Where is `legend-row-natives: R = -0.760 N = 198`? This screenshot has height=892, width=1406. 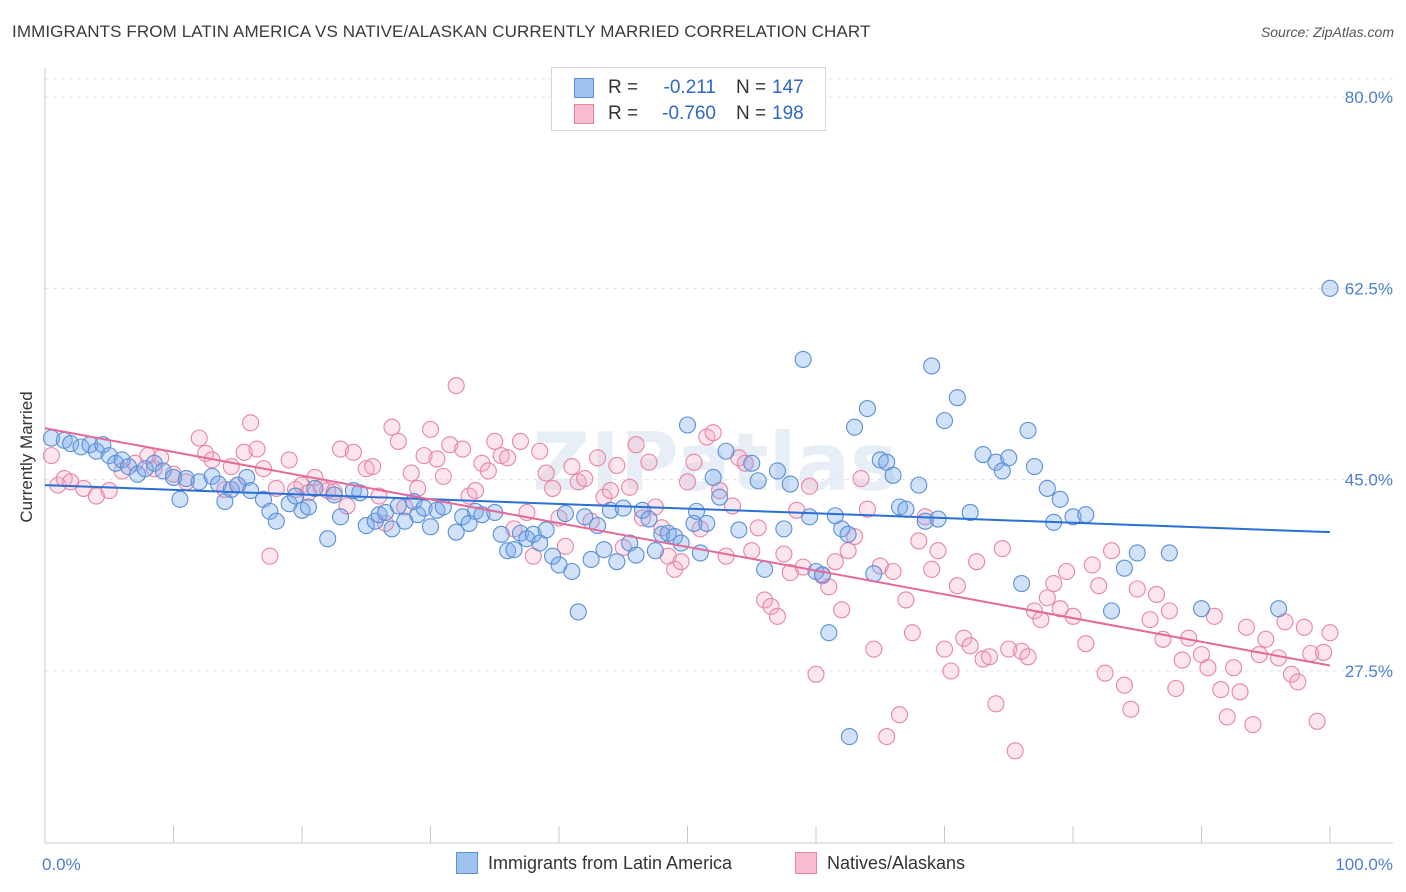
legend-row-natives: R = -0.760 N = 198 is located at coordinates (689, 114).